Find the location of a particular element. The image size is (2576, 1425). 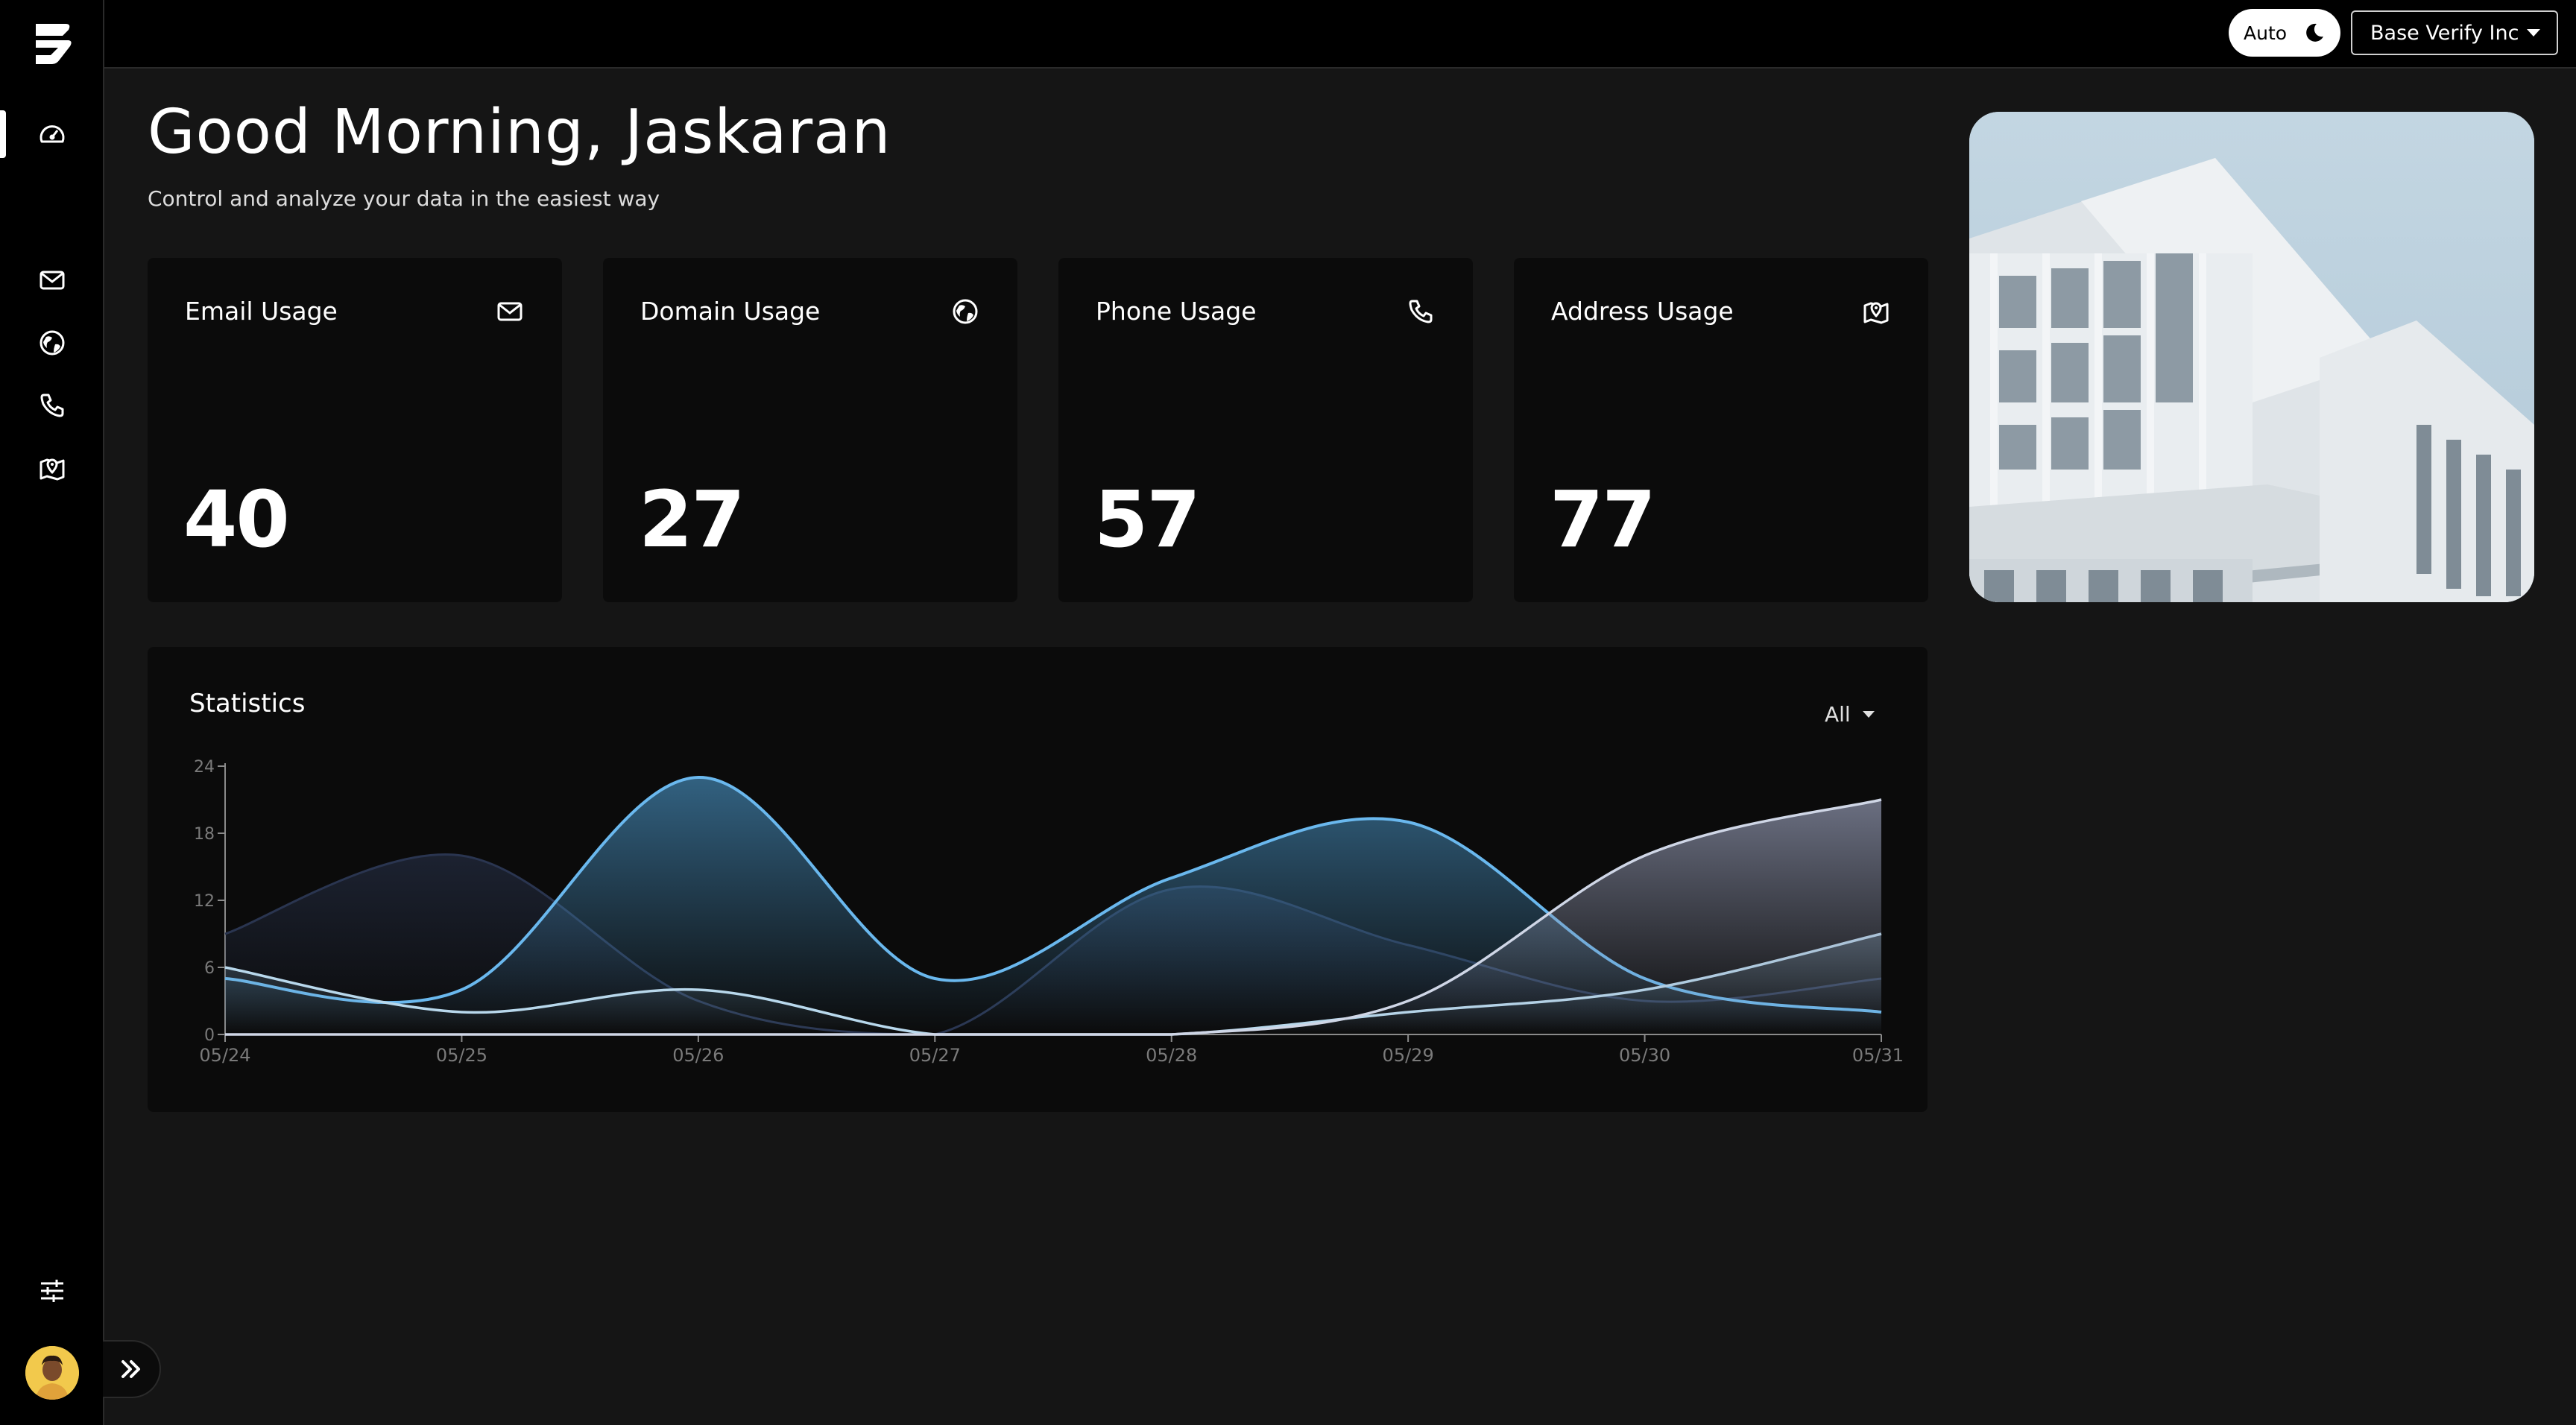

chevrons-right-icon is located at coordinates (130, 1369).